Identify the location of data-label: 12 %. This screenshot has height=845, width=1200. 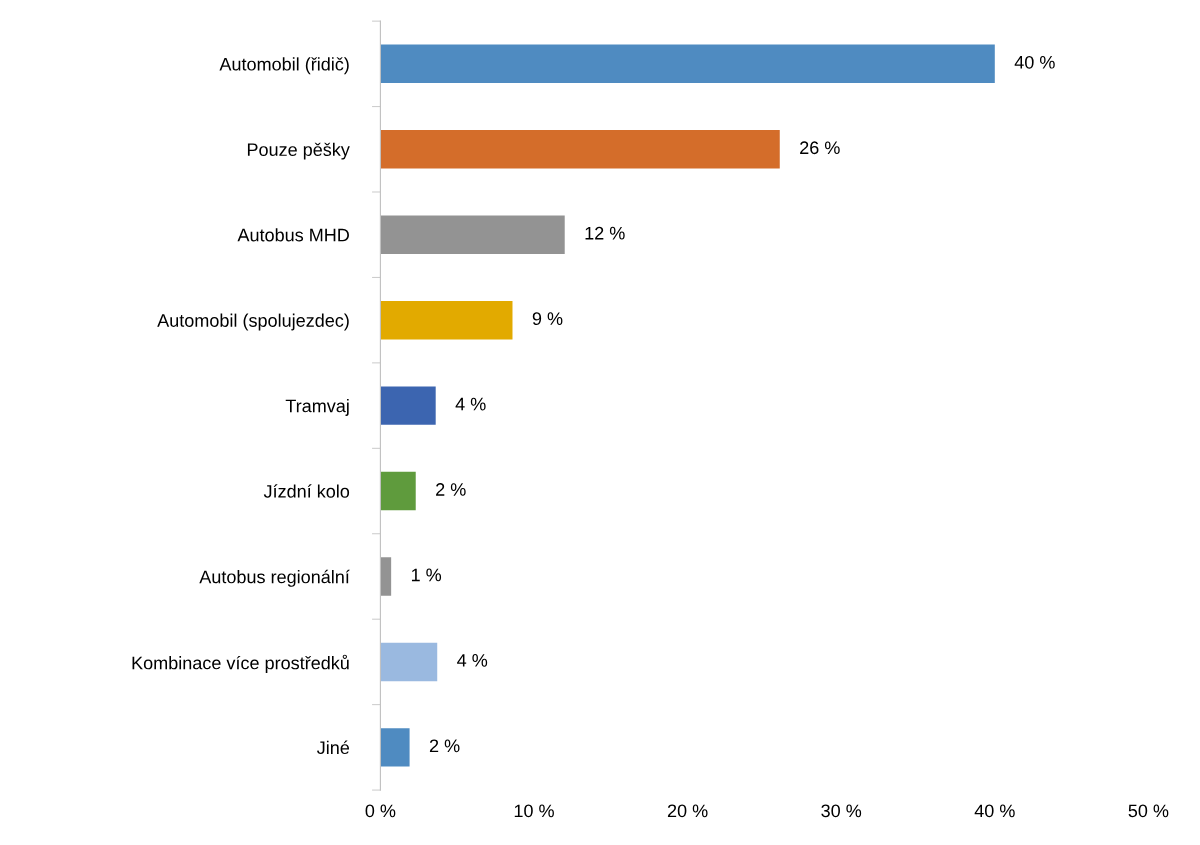
(605, 233).